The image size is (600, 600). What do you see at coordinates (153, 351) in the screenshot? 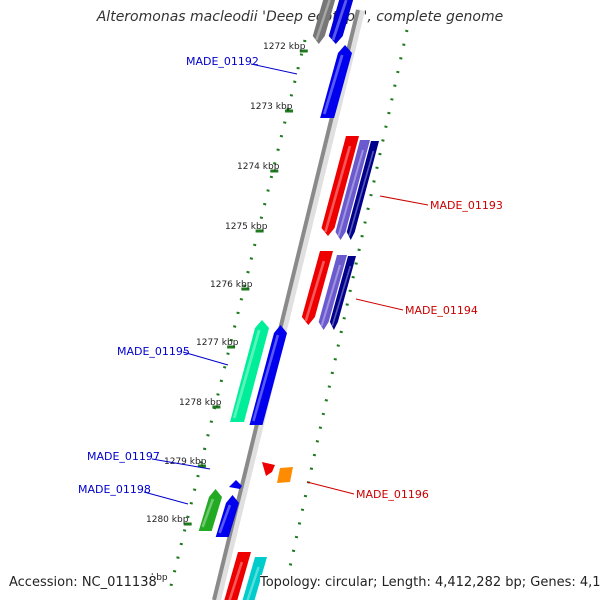
I see `gene-label: MADE_01195` at bounding box center [153, 351].